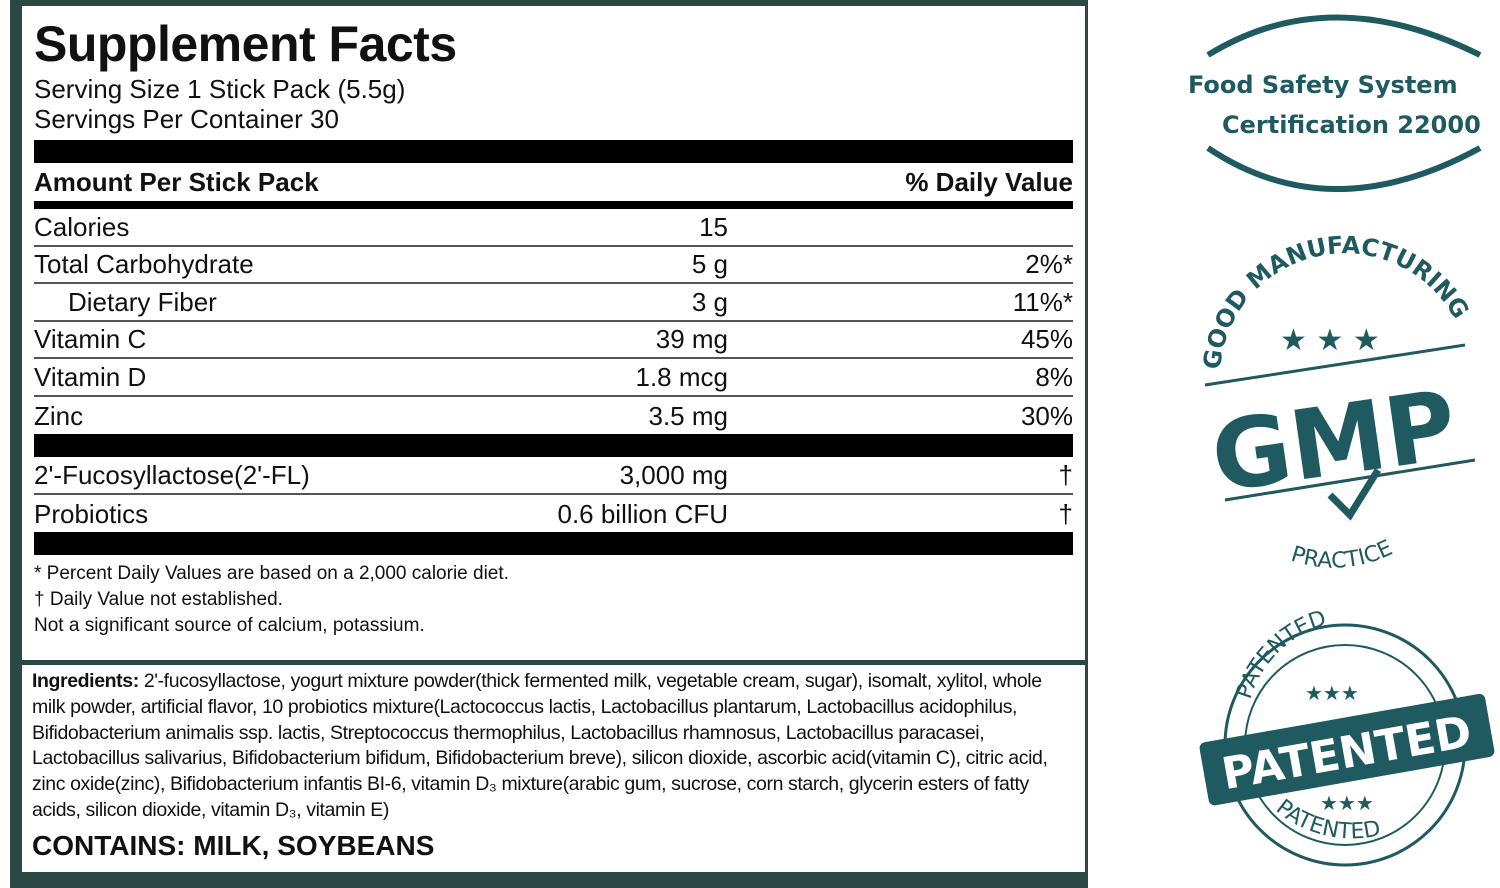 The width and height of the screenshot is (1500, 888). Describe the element at coordinates (553, 205) in the screenshot. I see `divider-thin` at that location.